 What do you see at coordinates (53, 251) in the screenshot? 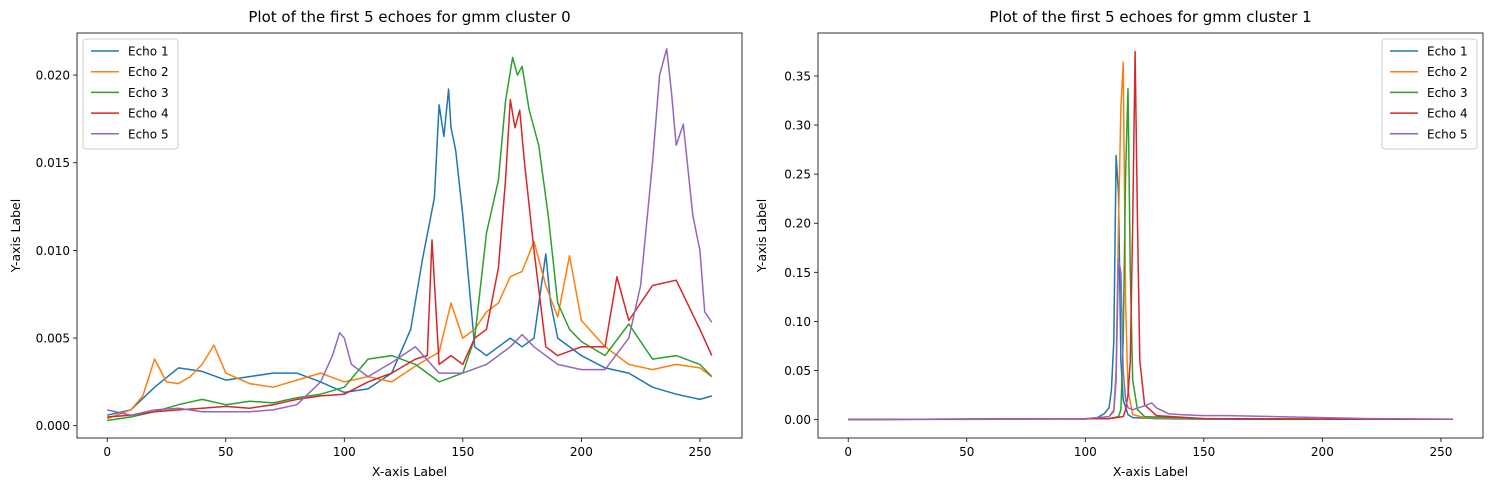
I see `chart-left-ytick-label: 0.010` at bounding box center [53, 251].